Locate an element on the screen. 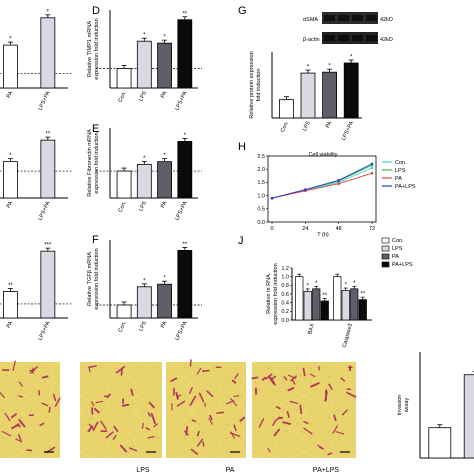 Image resolution: width=474 pixels, height=474 pixels. y-axis-label-d-line2: expression fold induction is located at coordinates (97, 49).